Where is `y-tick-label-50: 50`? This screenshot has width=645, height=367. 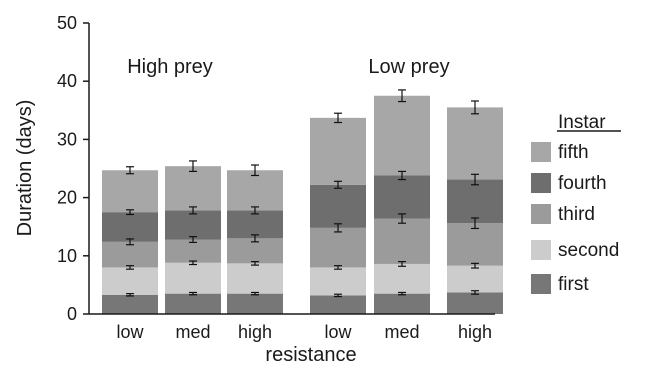 y-tick-label-50: 50 is located at coordinates (67, 23).